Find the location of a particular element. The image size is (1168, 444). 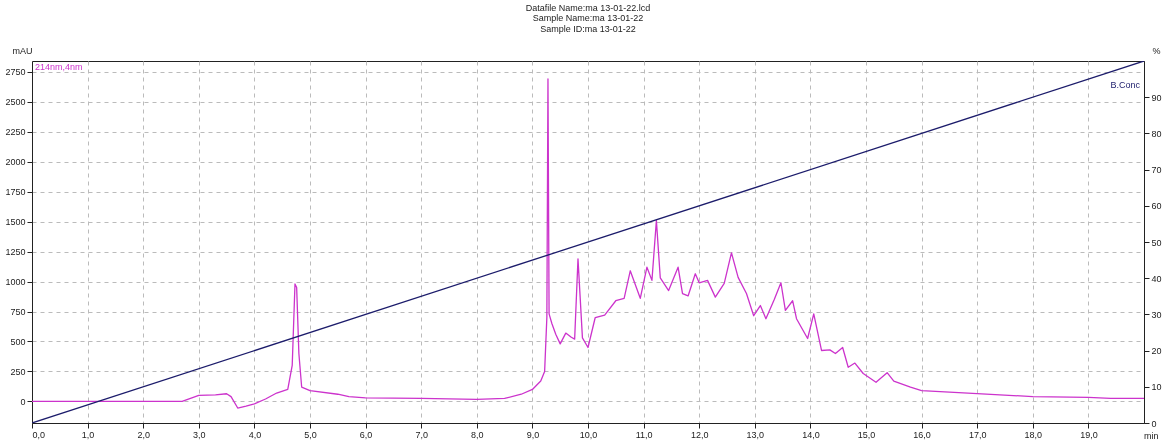

x-tick-label: 7,0 is located at coordinates (421, 434).